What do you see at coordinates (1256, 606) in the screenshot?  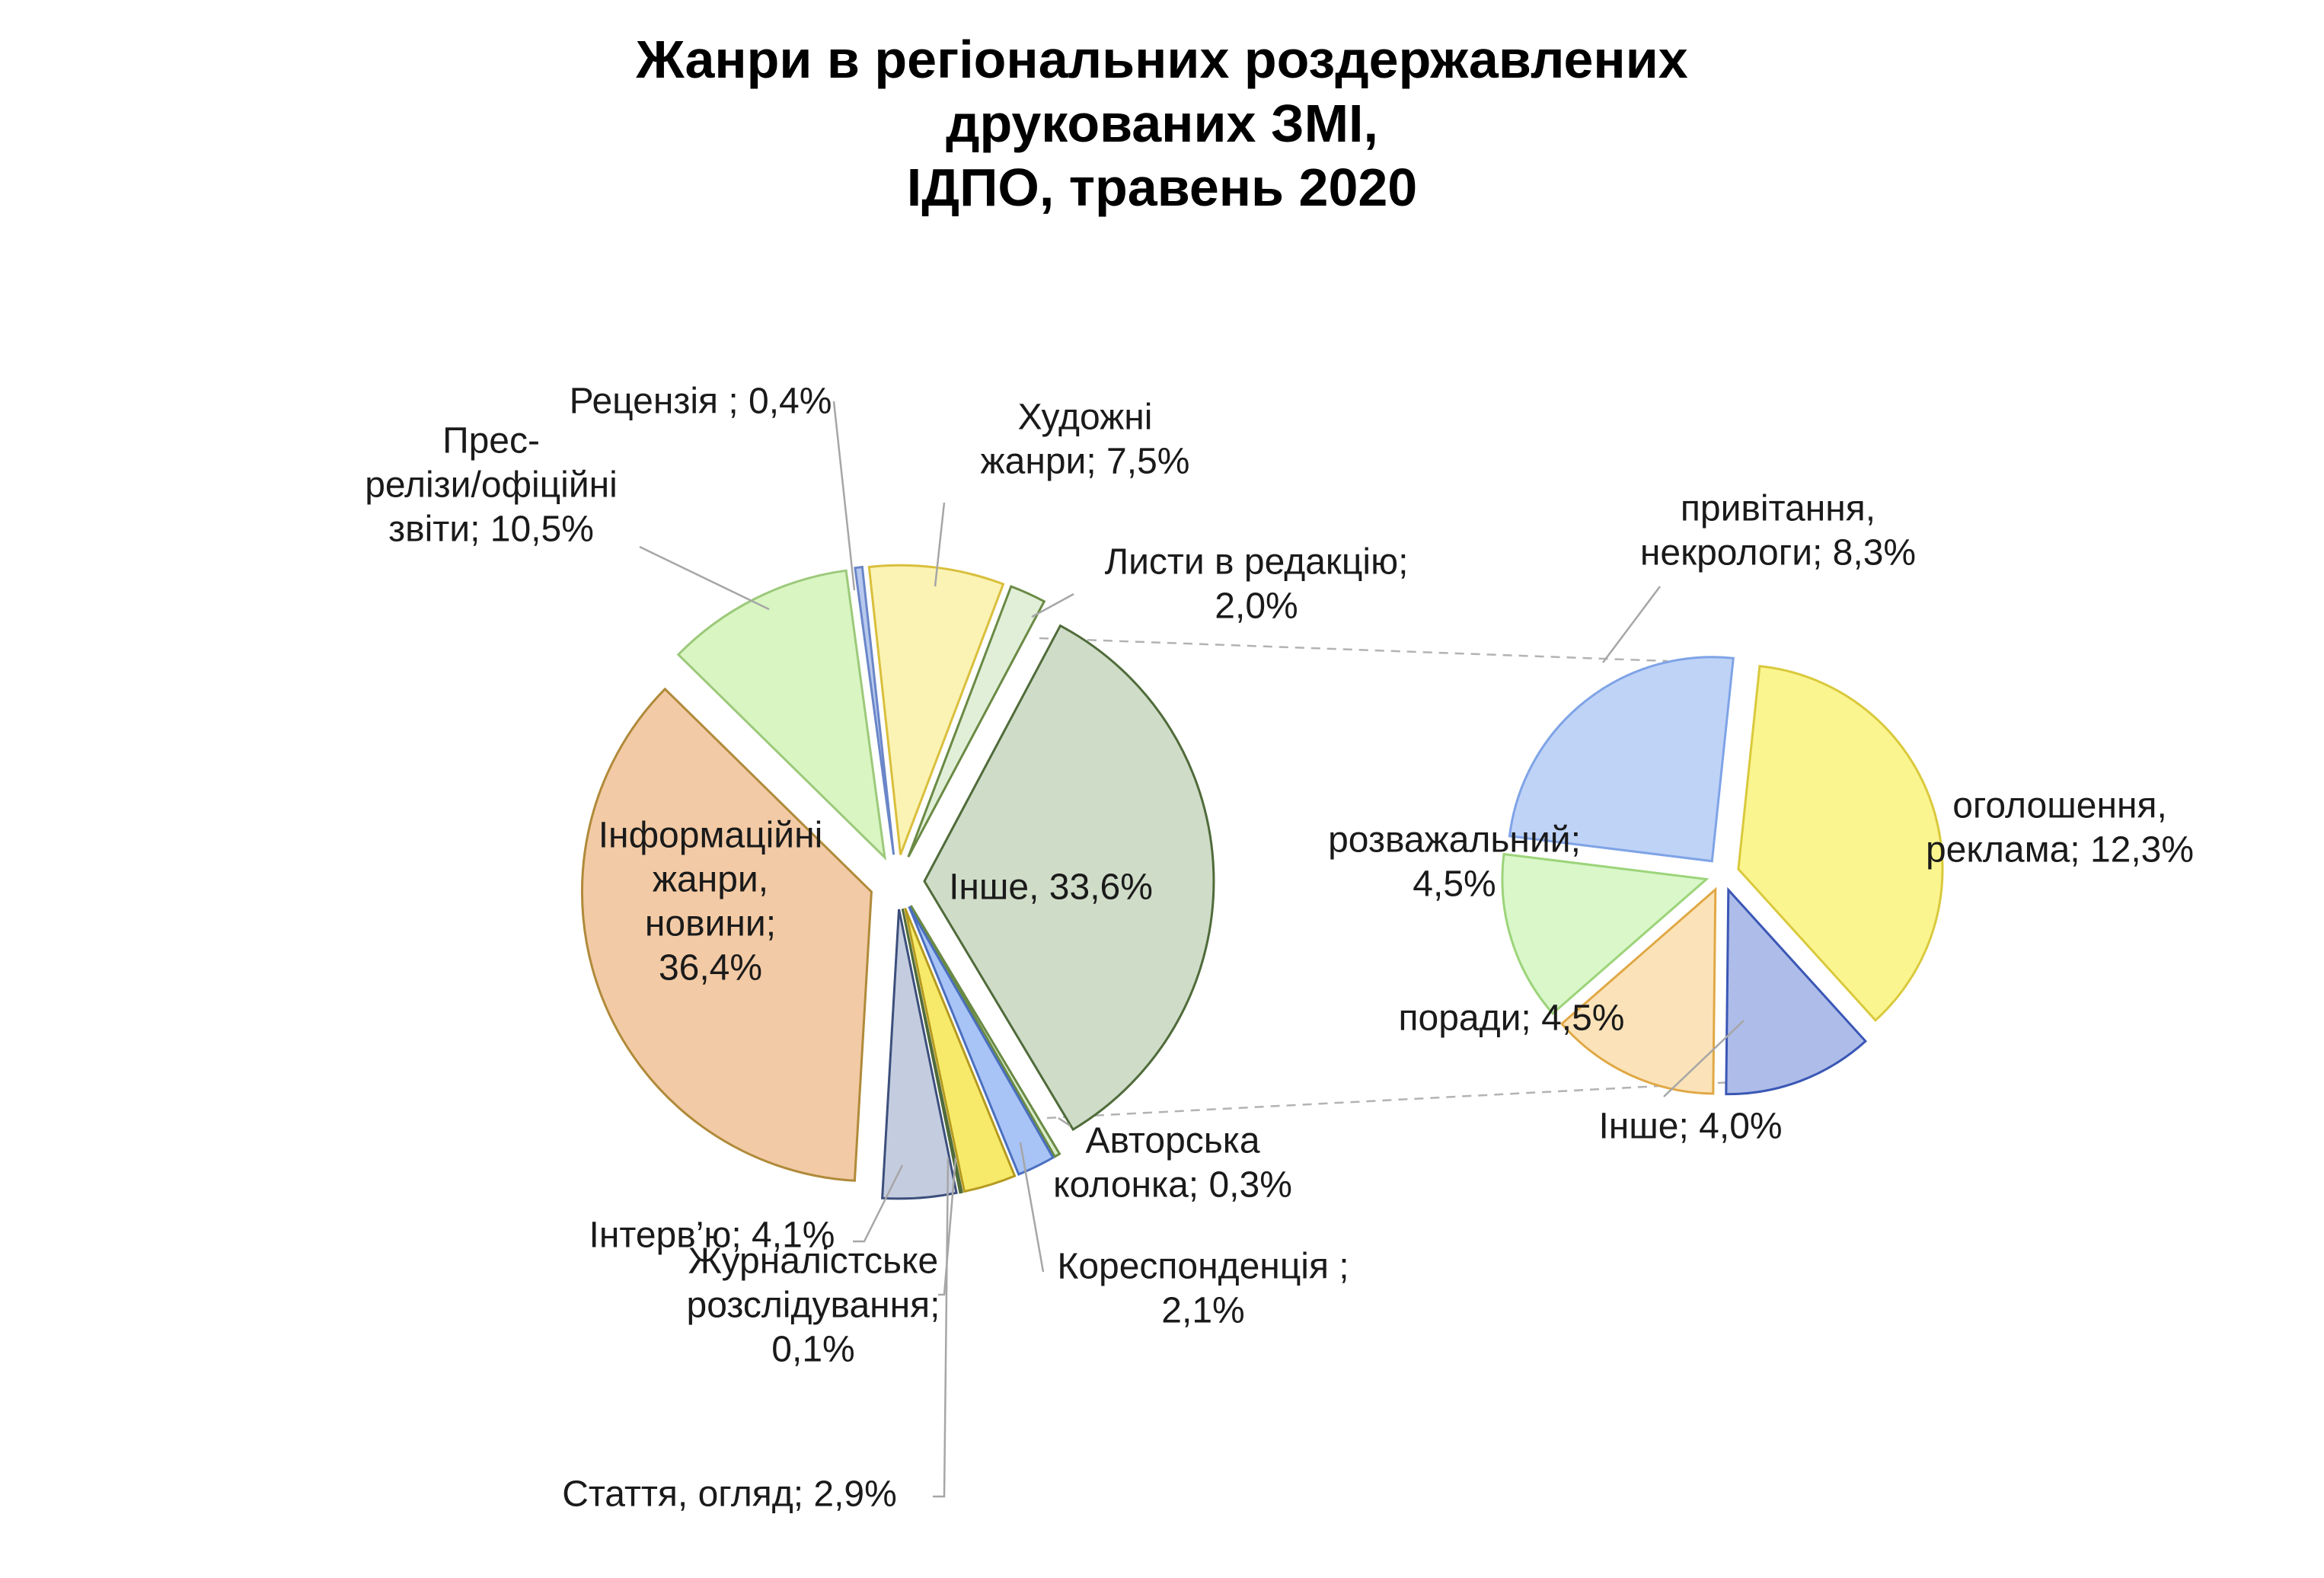 I see `main-label-листи-в-редакцію-1: 2,0%` at bounding box center [1256, 606].